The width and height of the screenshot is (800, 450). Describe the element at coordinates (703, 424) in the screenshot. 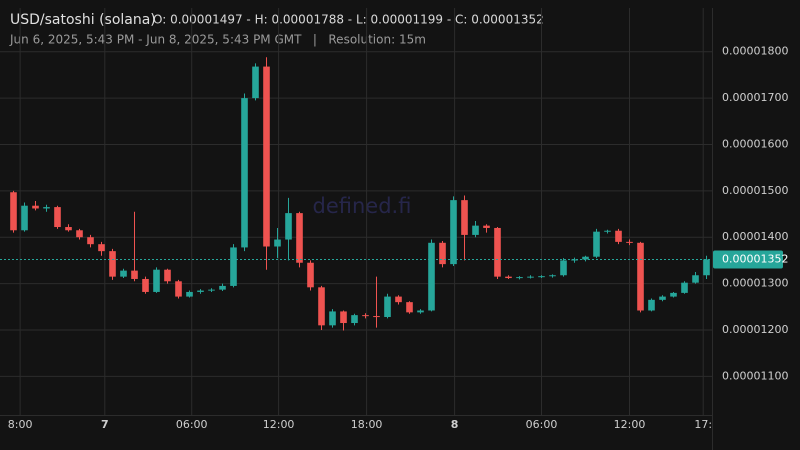

I see `x-tick-label: 17:` at that location.